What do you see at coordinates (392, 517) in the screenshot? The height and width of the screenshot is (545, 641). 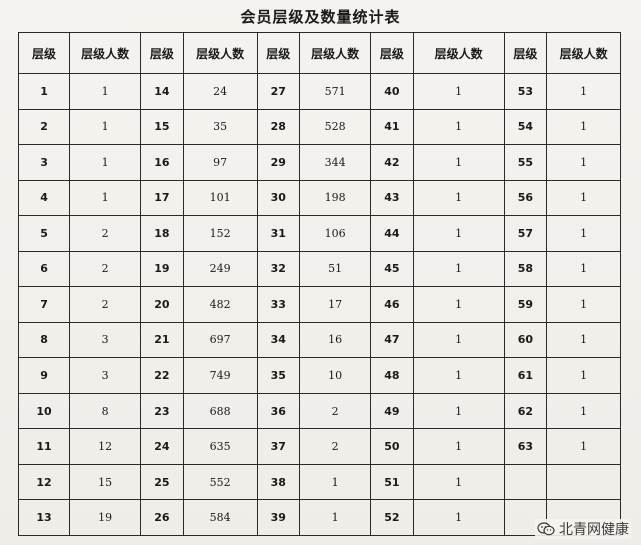 I see `level-cell: 52` at bounding box center [392, 517].